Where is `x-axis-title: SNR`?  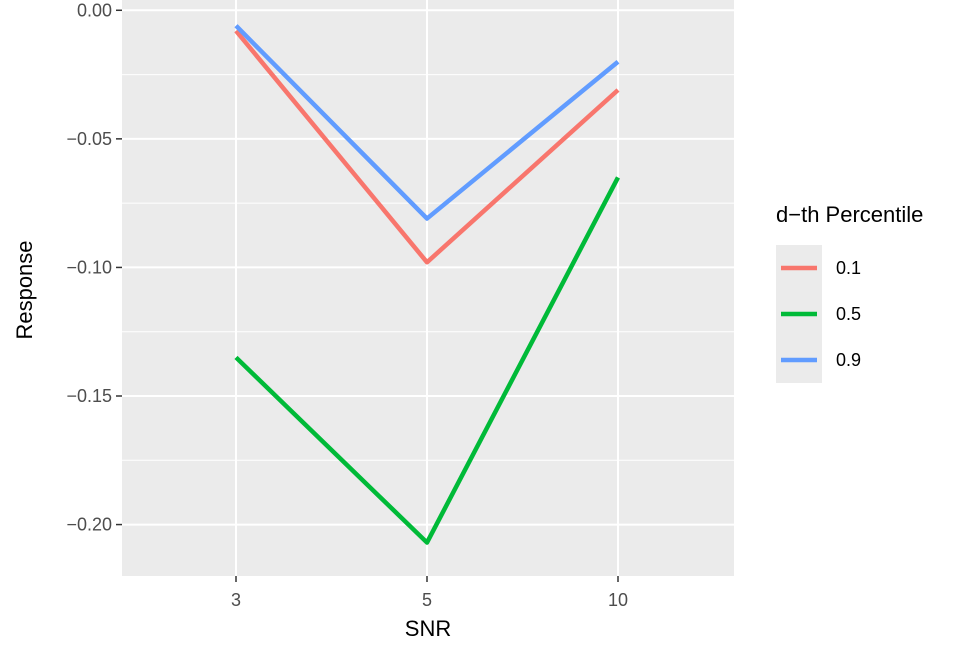 x-axis-title: SNR is located at coordinates (428, 628).